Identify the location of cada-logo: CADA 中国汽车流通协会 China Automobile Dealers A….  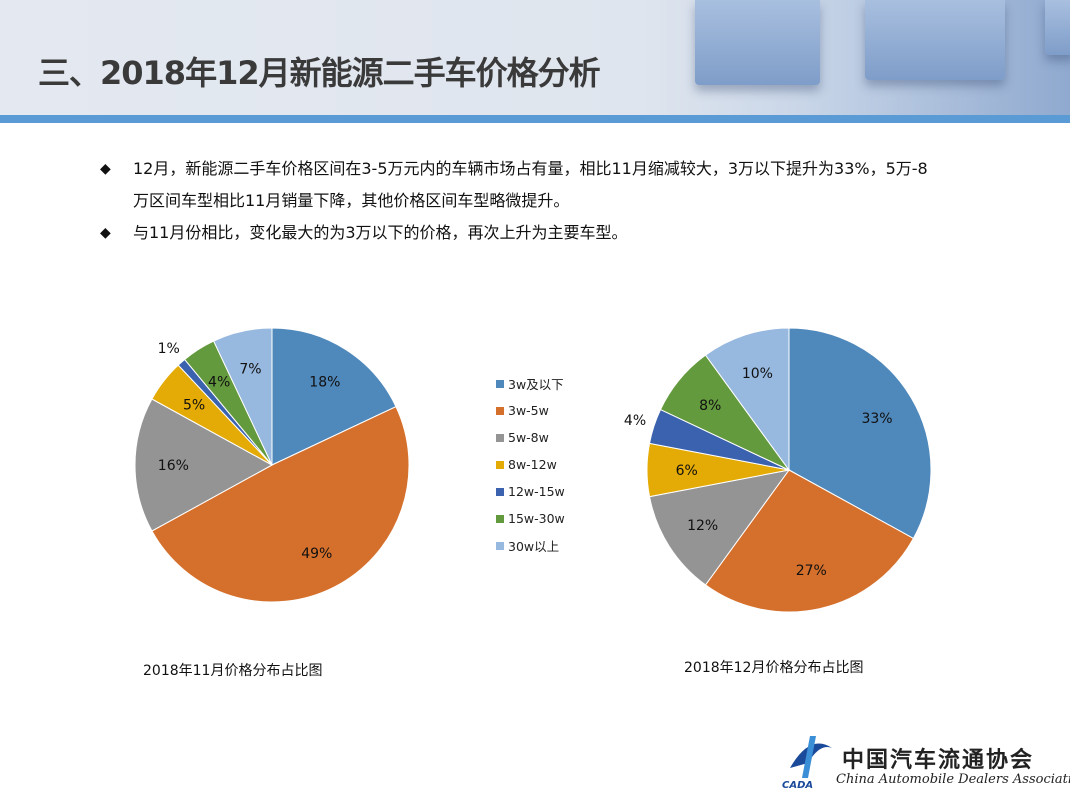
(924, 763).